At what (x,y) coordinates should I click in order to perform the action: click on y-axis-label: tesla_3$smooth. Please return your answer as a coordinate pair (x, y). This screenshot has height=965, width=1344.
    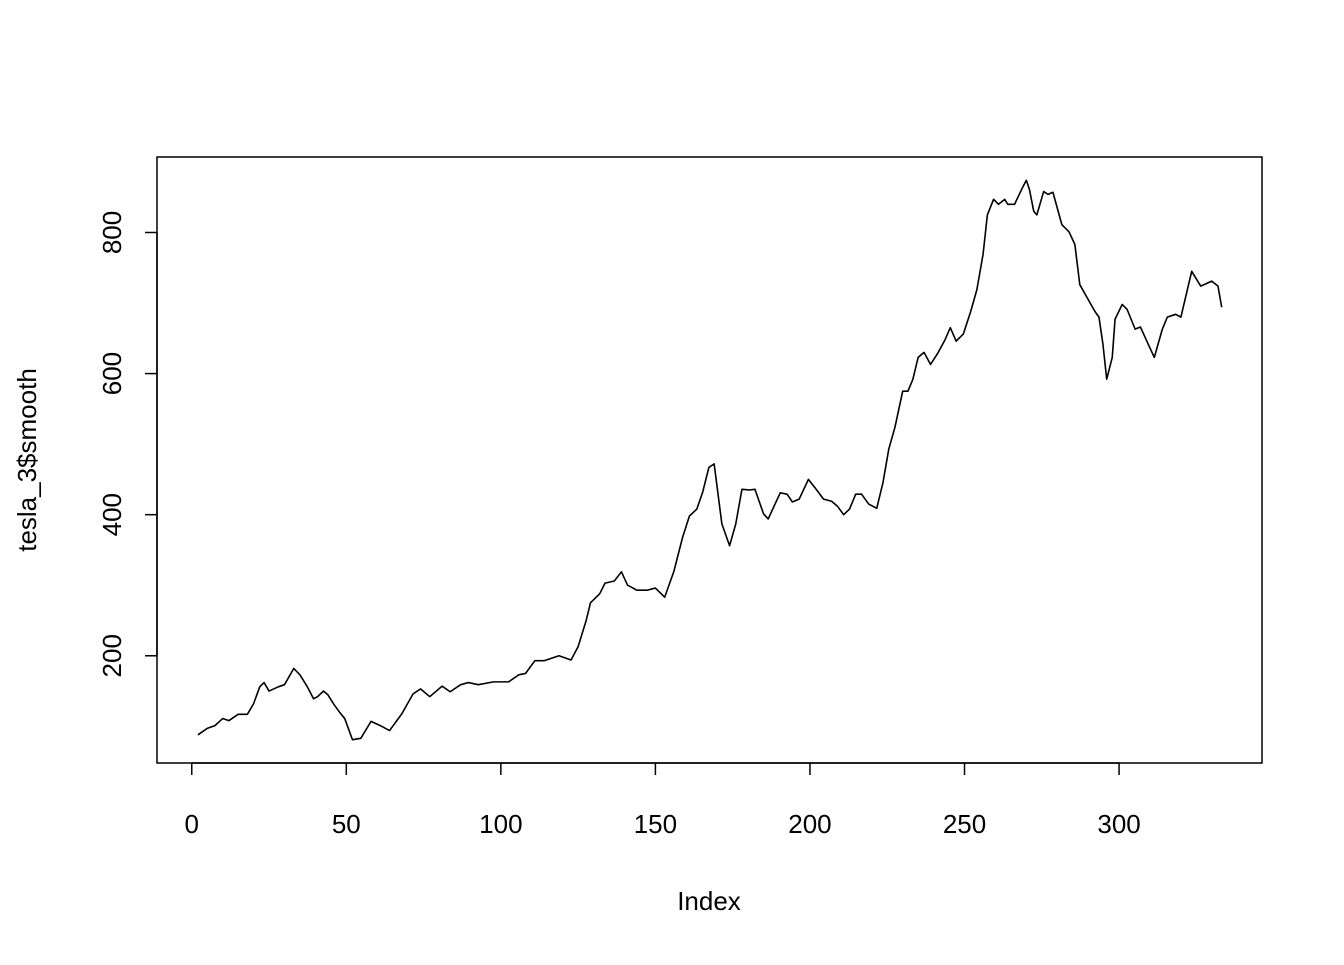
    Looking at the image, I should click on (27, 460).